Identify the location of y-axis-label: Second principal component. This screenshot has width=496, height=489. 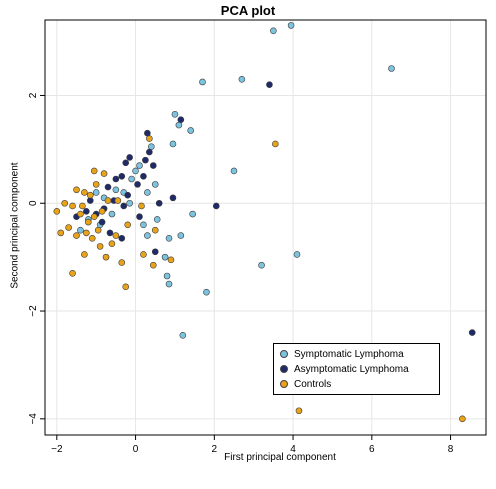
(15, 225).